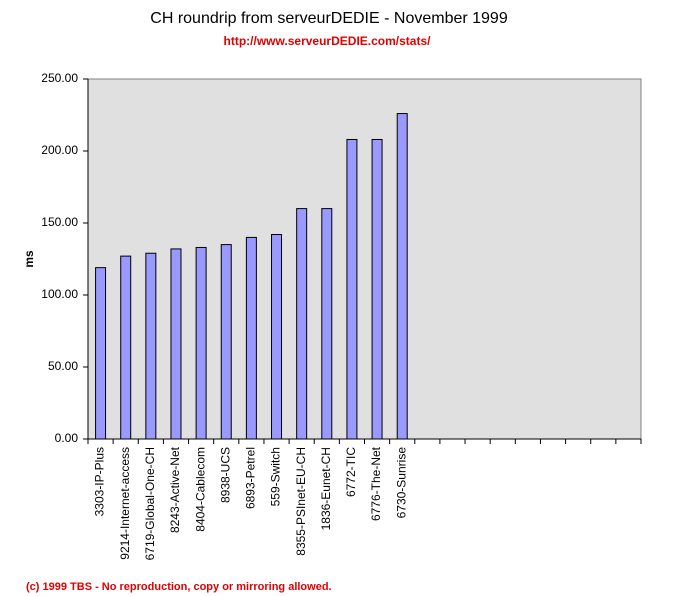 This screenshot has width=674, height=596. What do you see at coordinates (276, 476) in the screenshot?
I see `x-tick-label: 559-Switch` at bounding box center [276, 476].